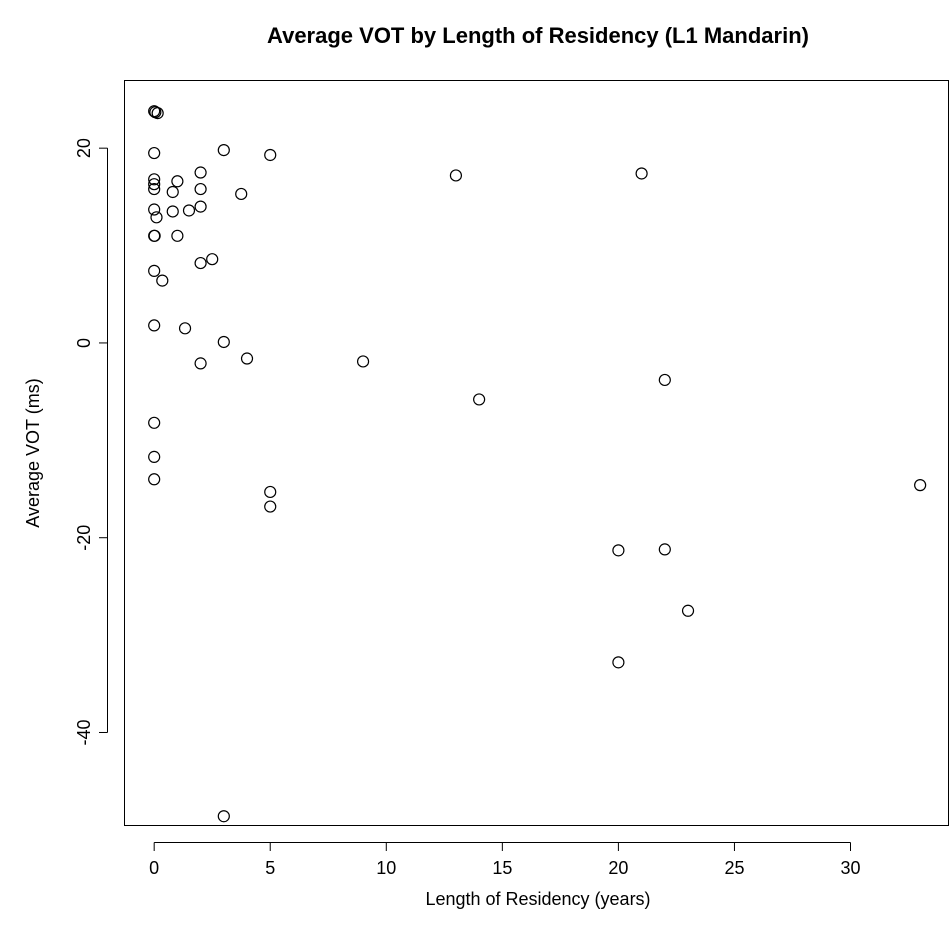 The height and width of the screenshot is (946, 949). I want to click on x-tick-label: 10, so click(386, 868).